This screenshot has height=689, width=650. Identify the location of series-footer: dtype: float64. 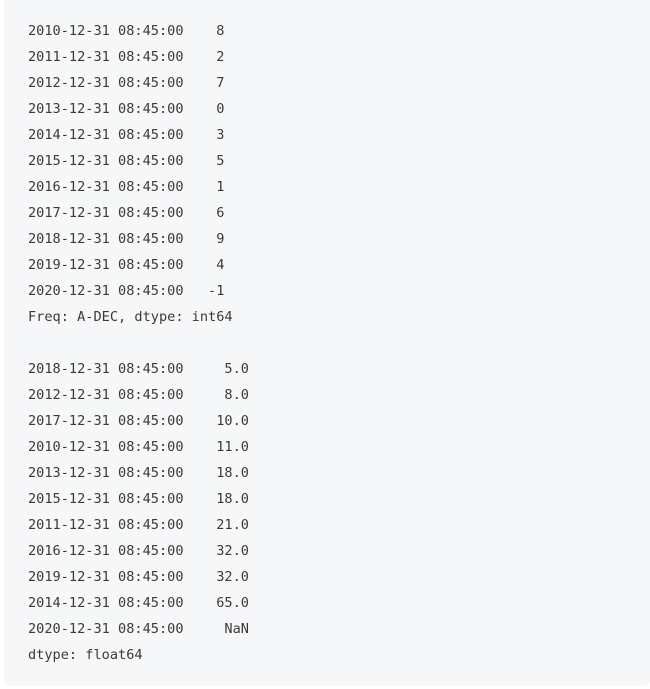
(85, 655).